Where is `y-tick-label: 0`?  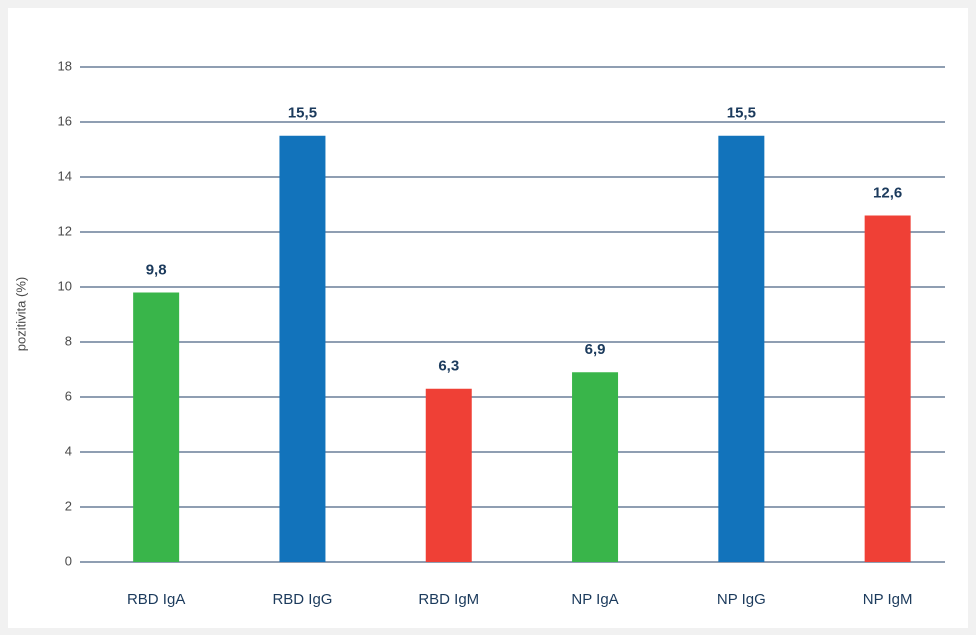
y-tick-label: 0 is located at coordinates (68, 560).